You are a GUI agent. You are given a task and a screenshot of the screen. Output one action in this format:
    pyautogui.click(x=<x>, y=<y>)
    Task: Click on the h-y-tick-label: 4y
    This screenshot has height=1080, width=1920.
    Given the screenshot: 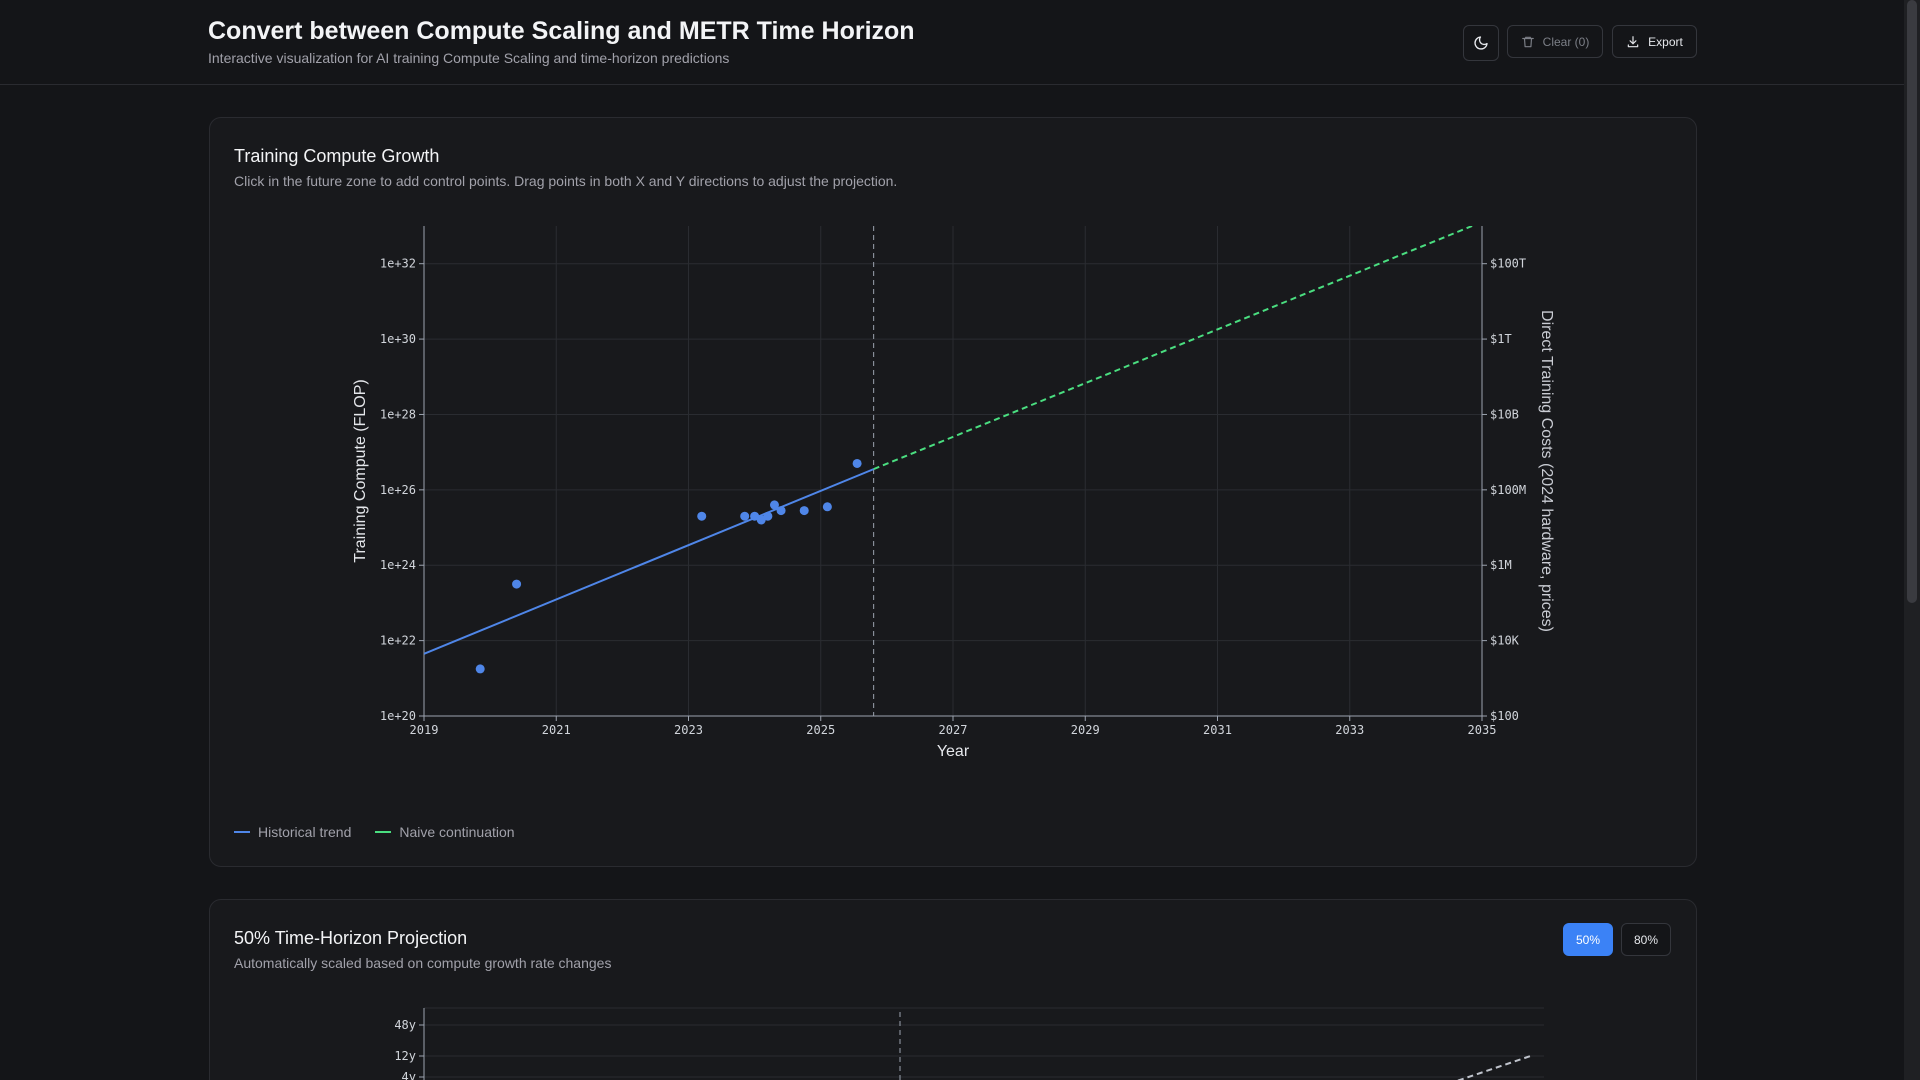 What is the action you would take?
    pyautogui.click(x=409, y=1075)
    